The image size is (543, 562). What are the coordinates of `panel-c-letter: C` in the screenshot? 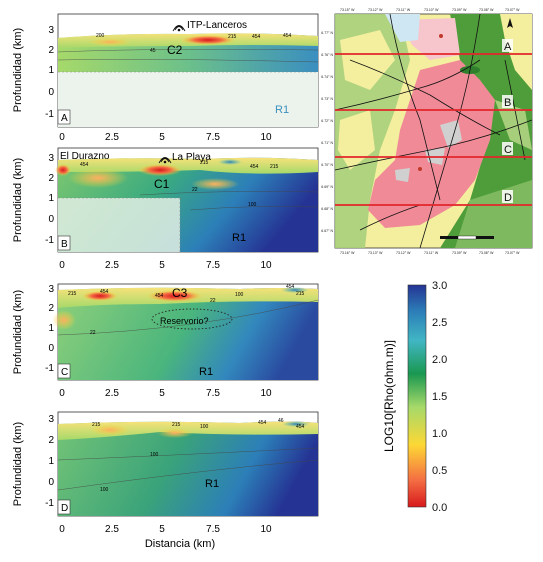 It's located at (64, 372).